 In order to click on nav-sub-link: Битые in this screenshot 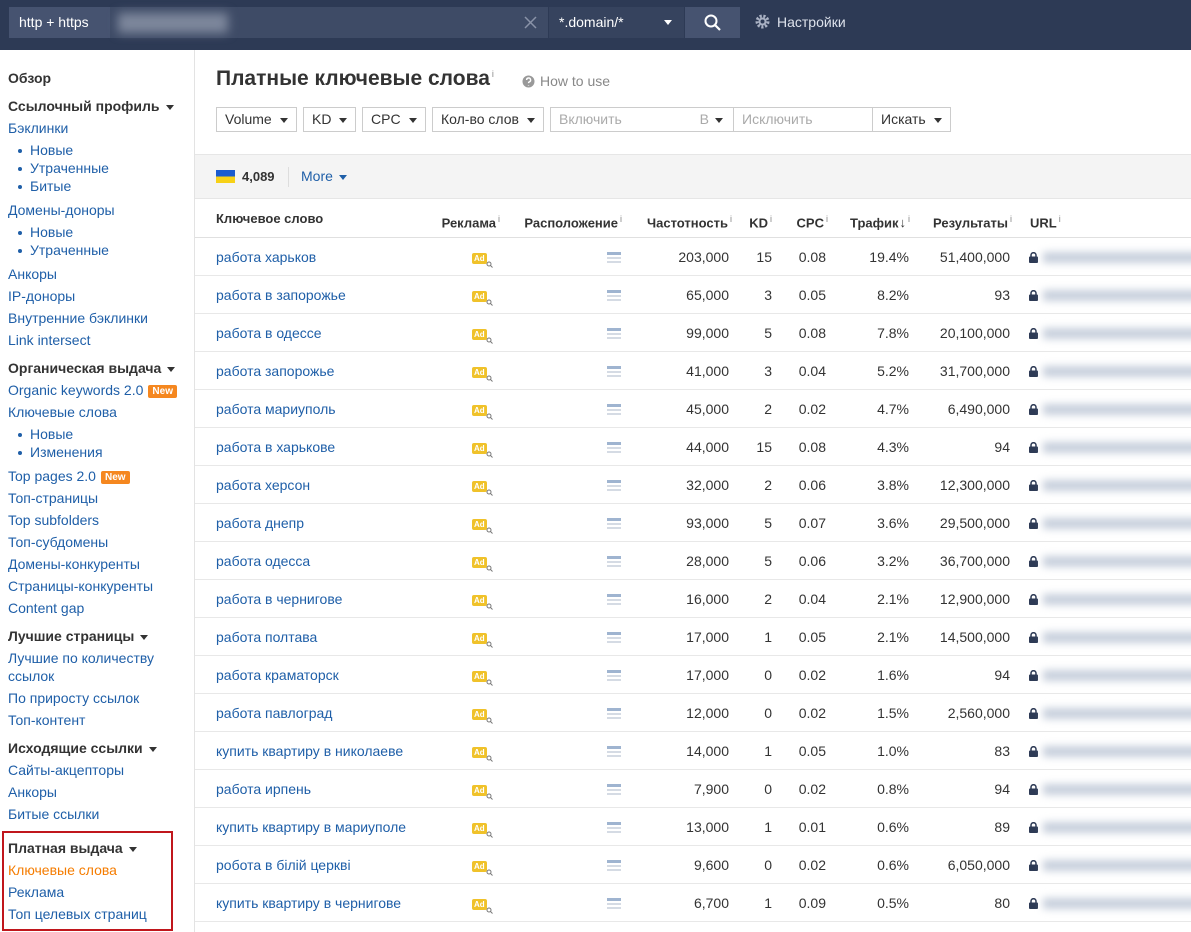, I will do `click(97, 186)`.